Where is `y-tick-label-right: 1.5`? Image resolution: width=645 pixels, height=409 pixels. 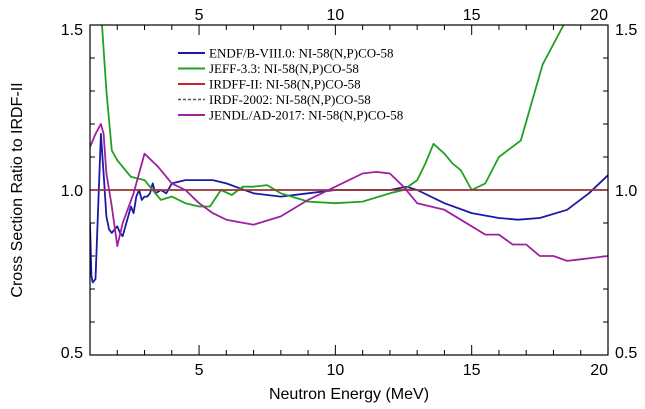 y-tick-label-right: 1.5 is located at coordinates (626, 30).